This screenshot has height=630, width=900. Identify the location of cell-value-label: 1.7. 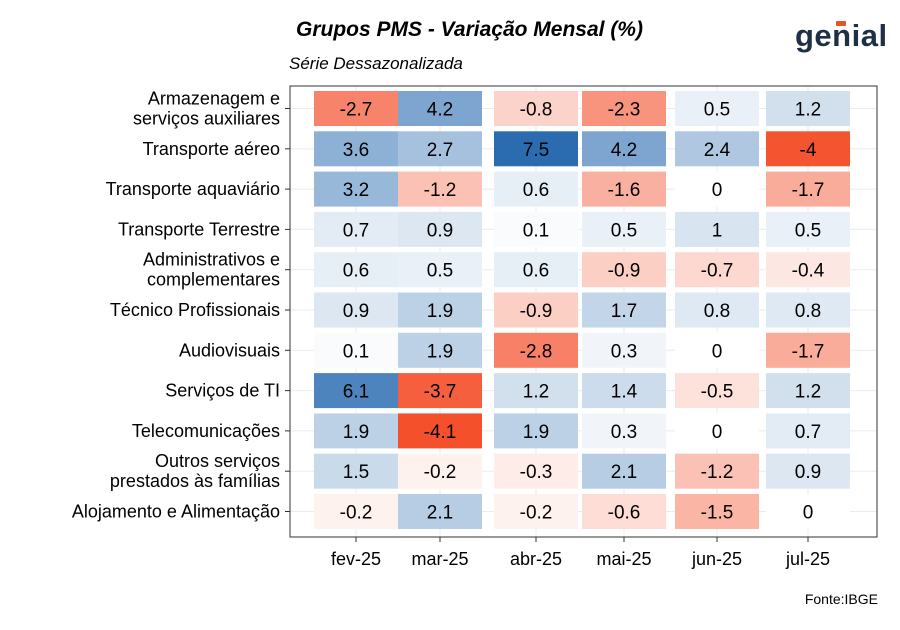
(624, 311).